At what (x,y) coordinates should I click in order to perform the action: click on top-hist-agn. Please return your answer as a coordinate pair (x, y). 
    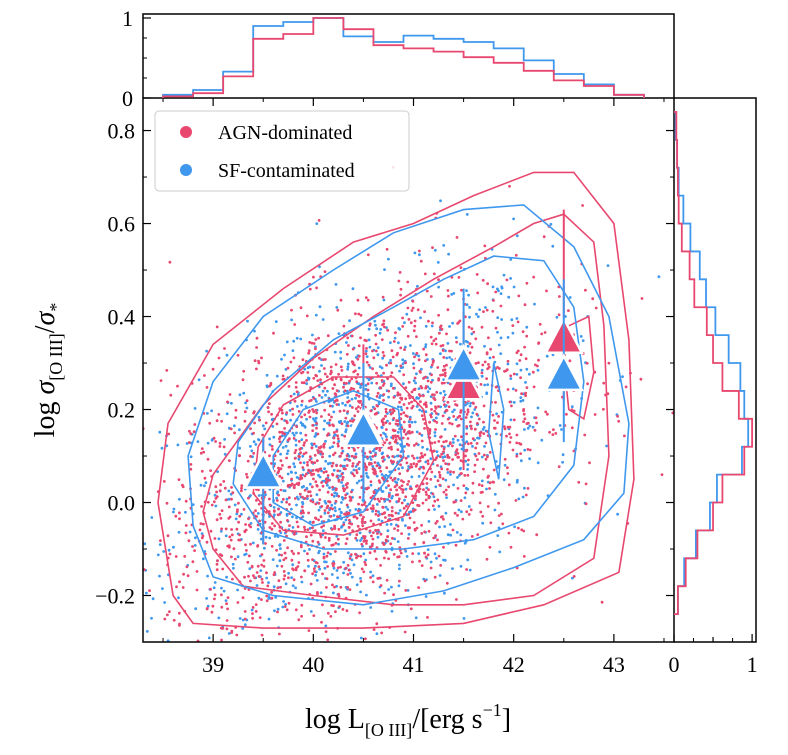
    Looking at the image, I should click on (403, 57).